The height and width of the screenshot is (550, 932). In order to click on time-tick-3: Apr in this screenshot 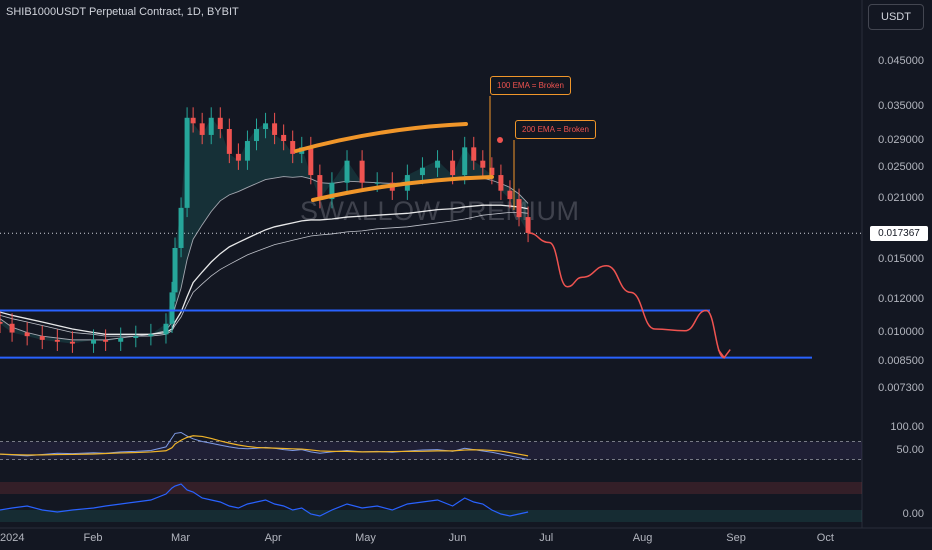, I will do `click(273, 538)`.